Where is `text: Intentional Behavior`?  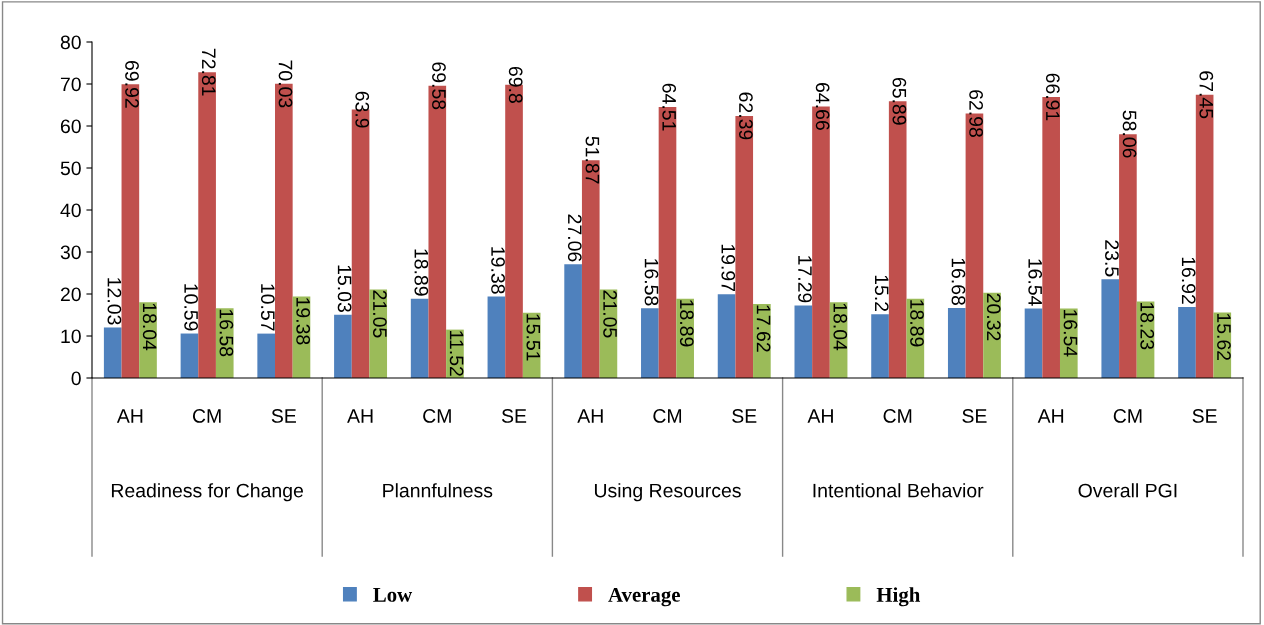
text: Intentional Behavior is located at coordinates (898, 490).